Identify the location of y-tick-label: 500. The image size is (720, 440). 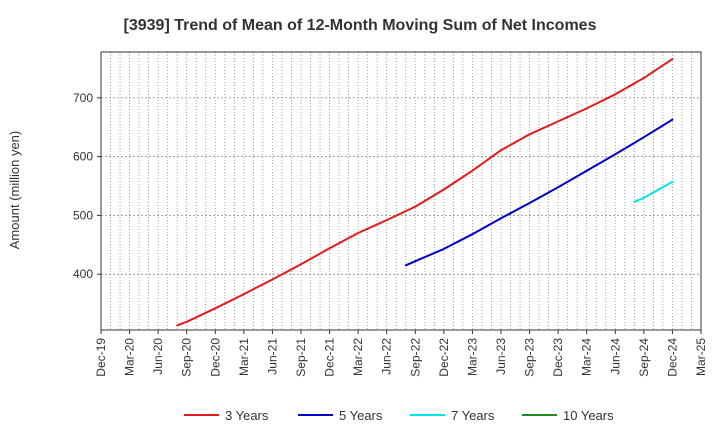
(83, 215).